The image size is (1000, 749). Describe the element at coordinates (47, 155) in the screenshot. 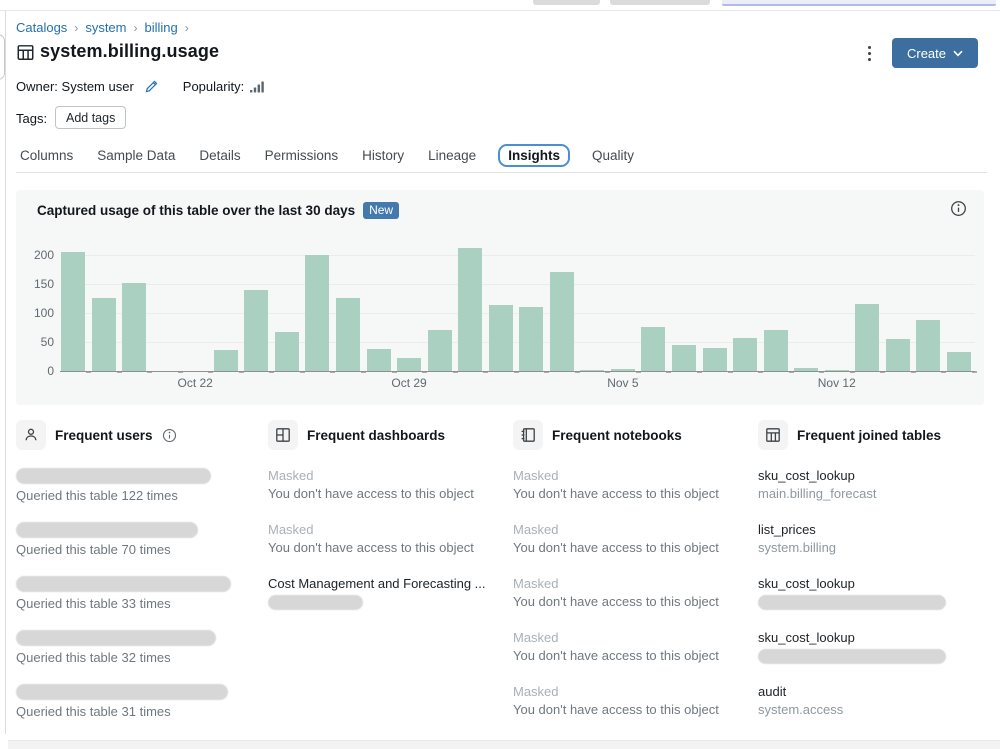

I see `tab-columns: Columns` at that location.